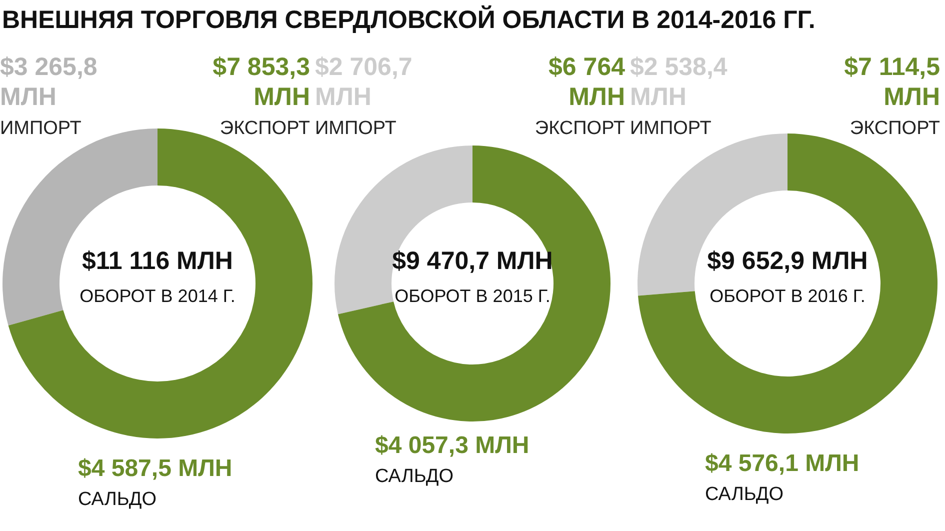 The image size is (945, 531). I want to click on text: $9 470,7 МЛН, so click(472, 261).